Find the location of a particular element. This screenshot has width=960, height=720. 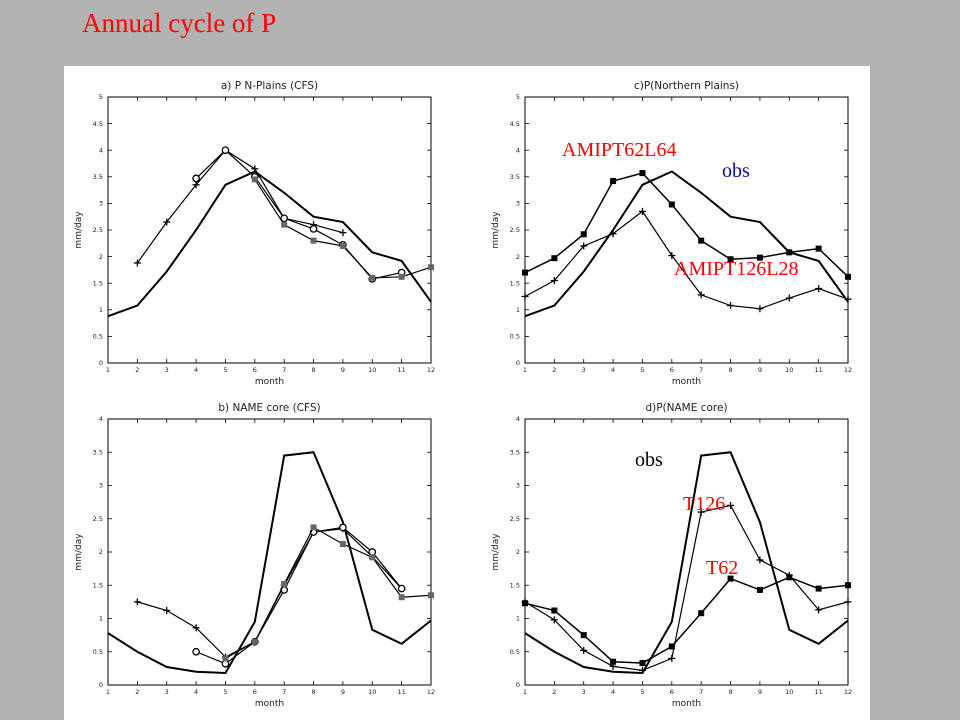

series-obs is located at coordinates (269, 563).